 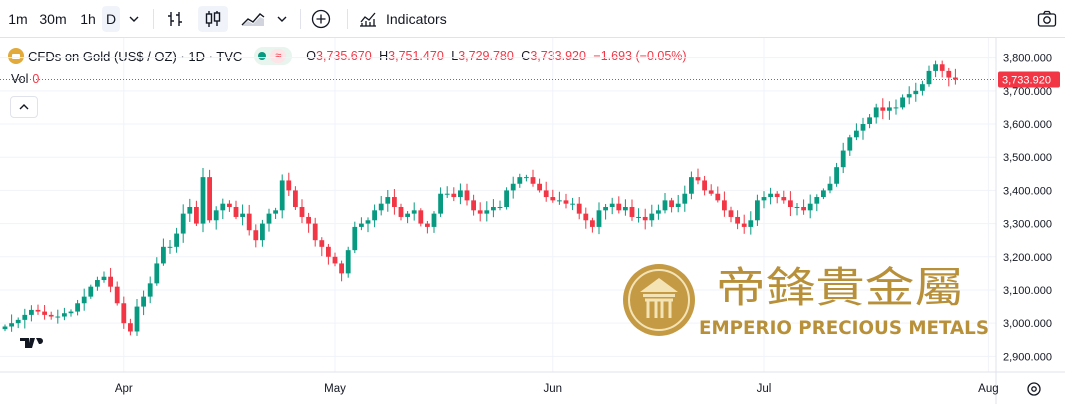 I want to click on price-tick-label: 3,700.000, so click(x=1027, y=92).